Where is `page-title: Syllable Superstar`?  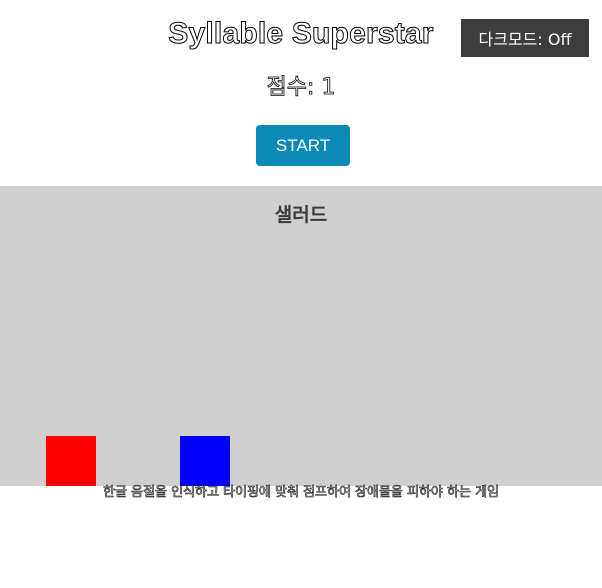
page-title: Syllable Superstar is located at coordinates (301, 34).